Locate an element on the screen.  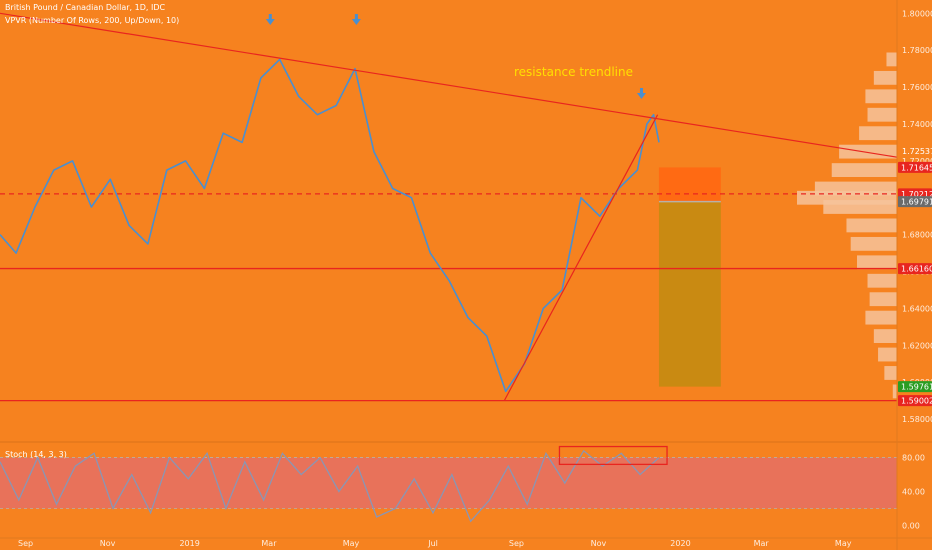
stoch-indicator-label: Stoch (14, 3, 3) is located at coordinates (36, 454).